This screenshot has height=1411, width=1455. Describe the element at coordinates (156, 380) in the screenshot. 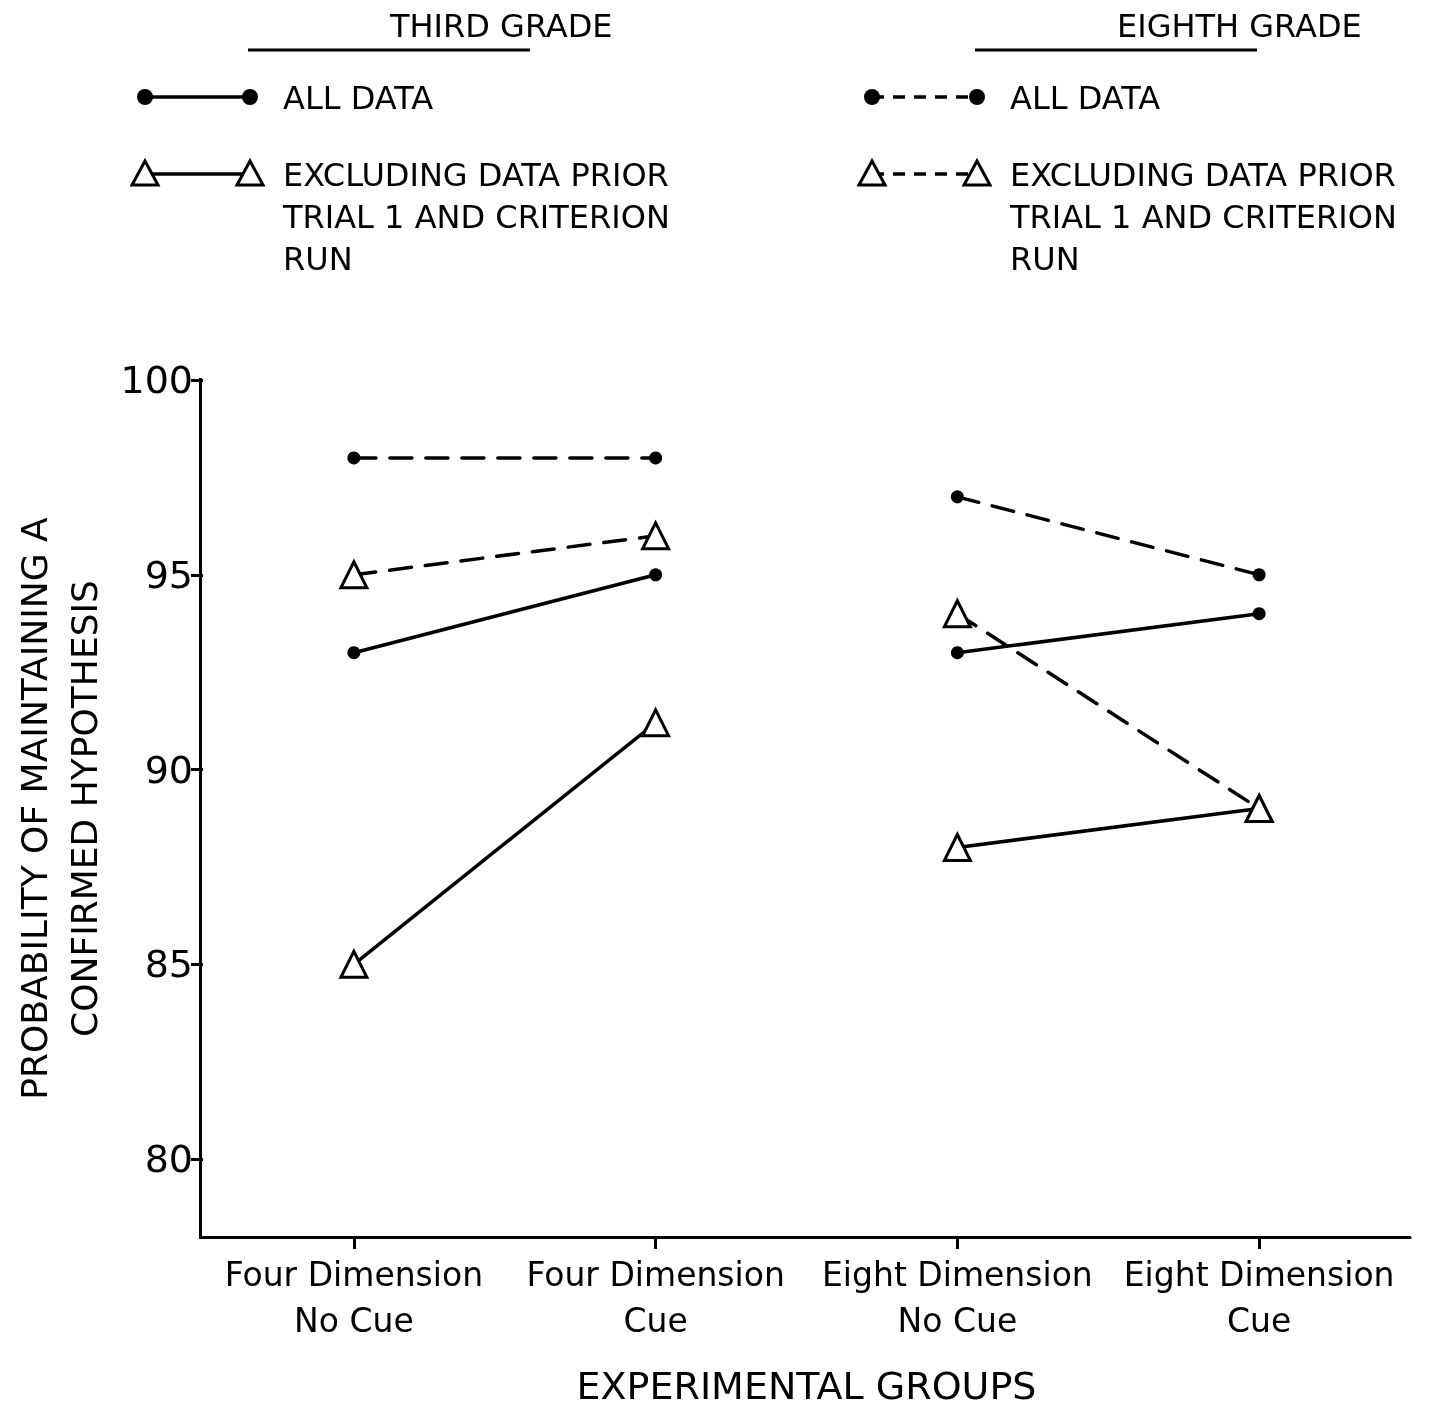

I see `y-tick-label: 100` at that location.